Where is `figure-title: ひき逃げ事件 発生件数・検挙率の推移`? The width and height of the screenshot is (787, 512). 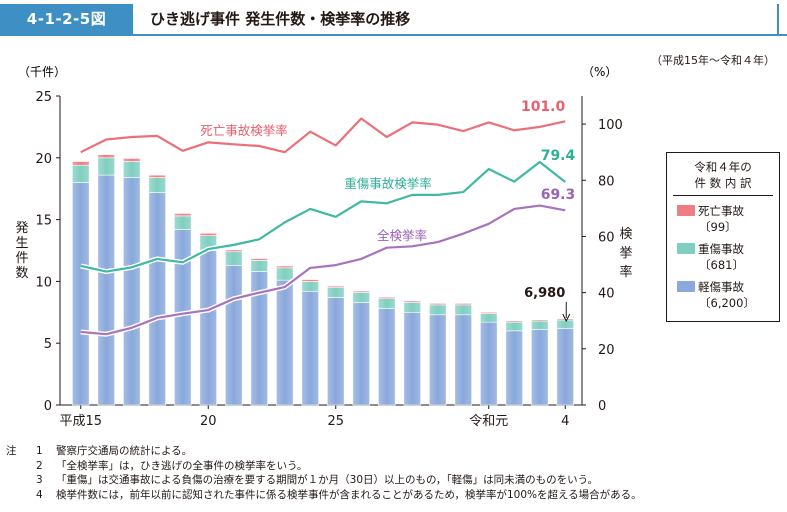
figure-title: ひき逃げ事件 発生件数・検挙率の推移 is located at coordinates (280, 19).